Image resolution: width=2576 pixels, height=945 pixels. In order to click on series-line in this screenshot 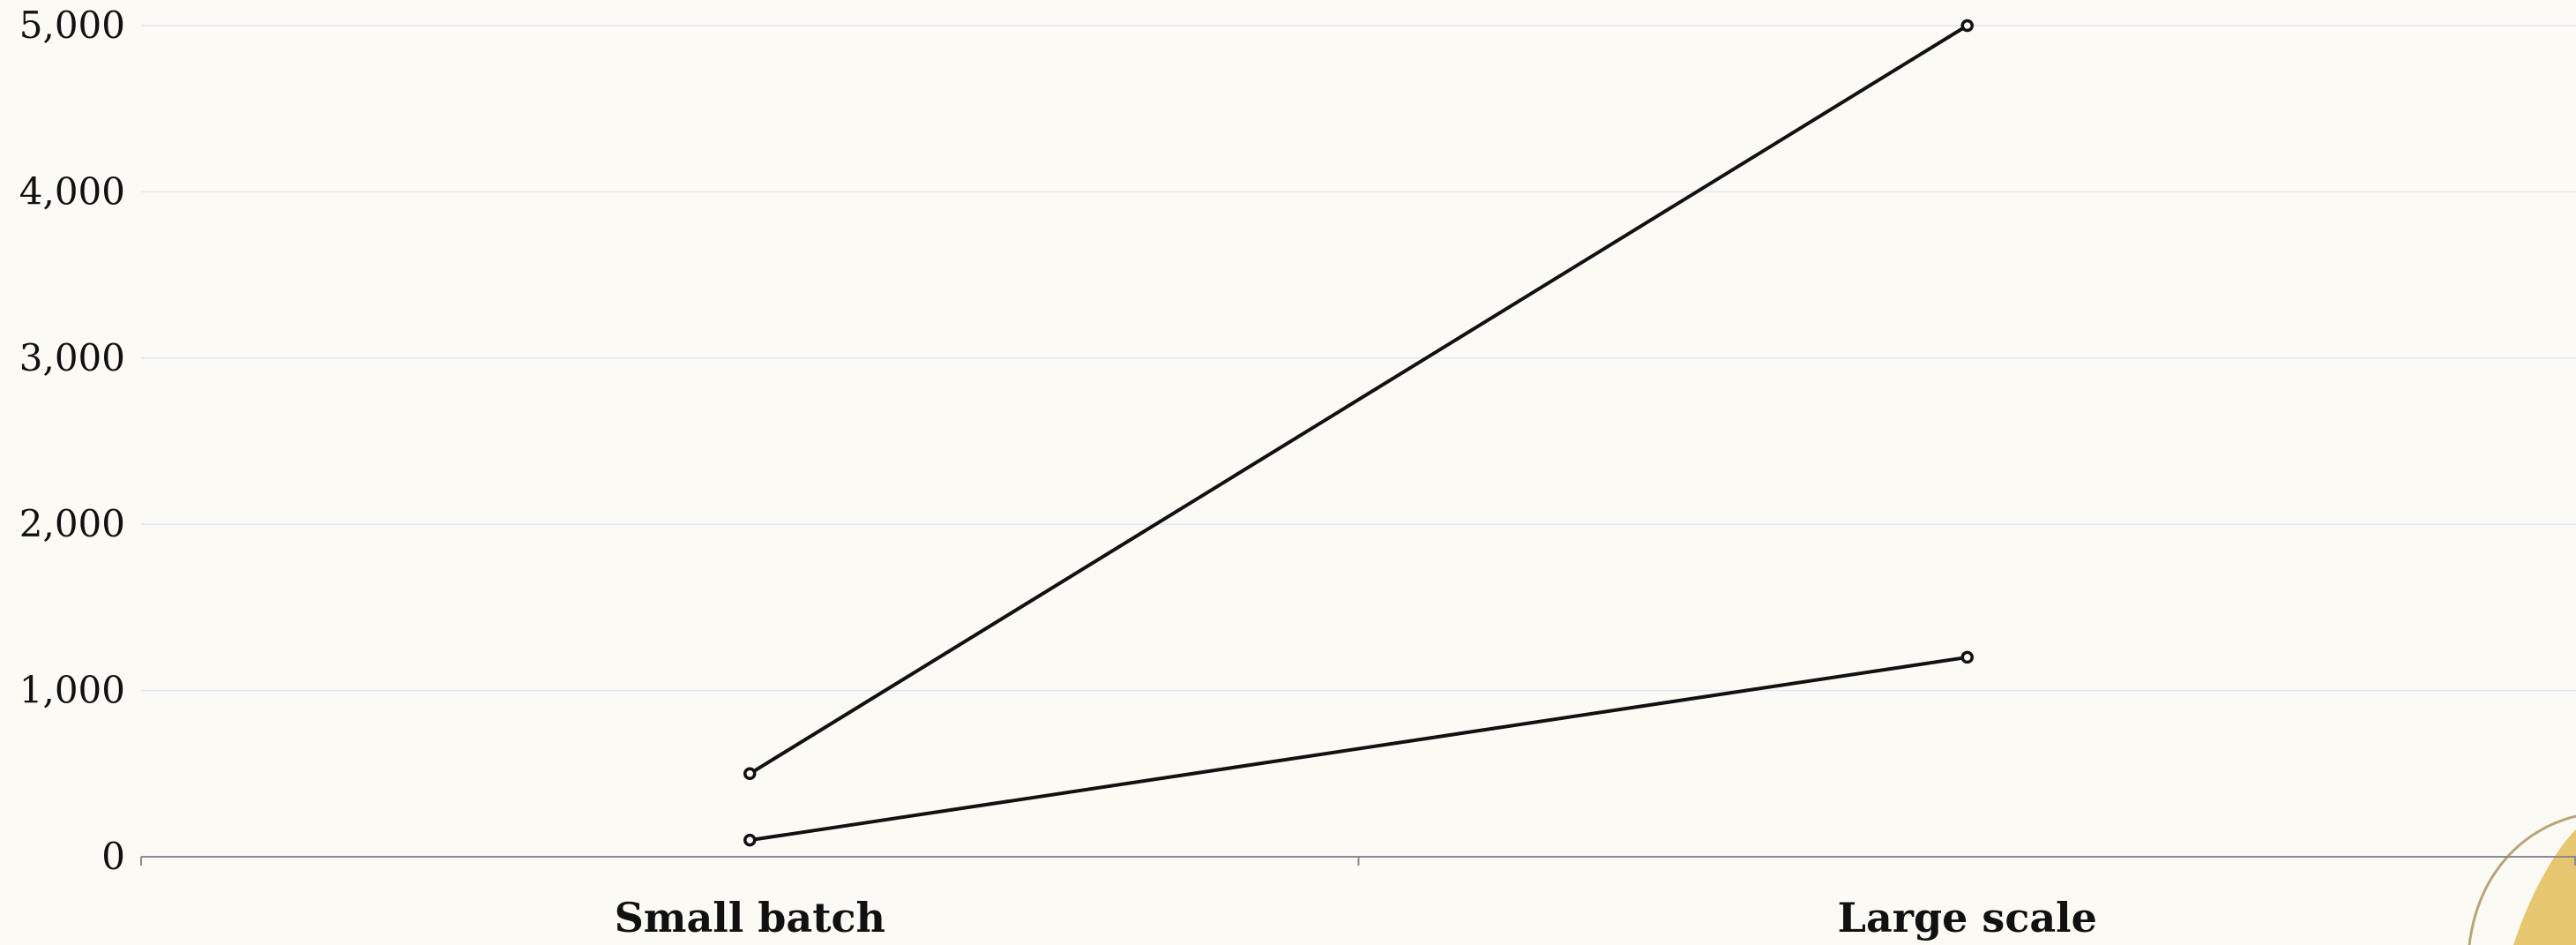, I will do `click(1358, 749)`.